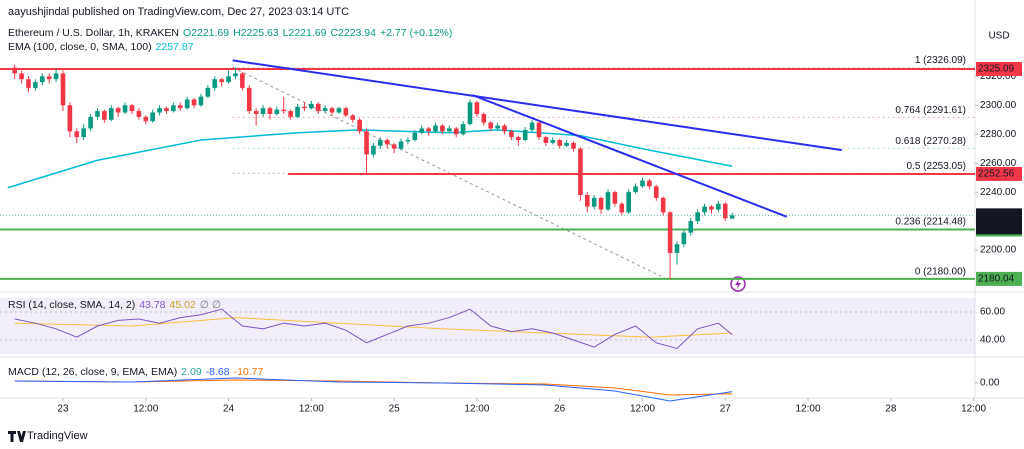  What do you see at coordinates (229, 409) in the screenshot?
I see `x-tick-label: 24` at bounding box center [229, 409].